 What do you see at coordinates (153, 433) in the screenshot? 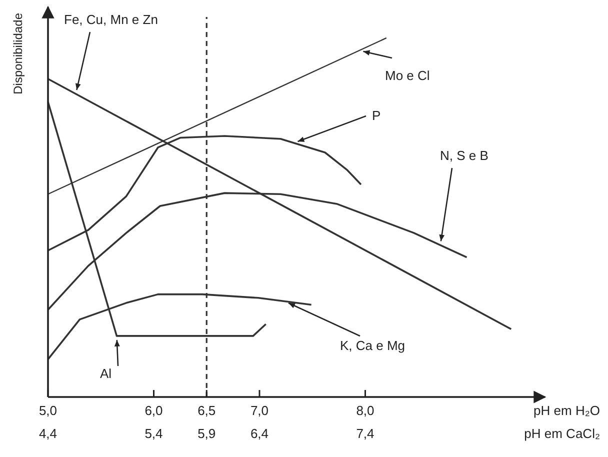
I see `x2-tick-label: 5,4` at bounding box center [153, 433].